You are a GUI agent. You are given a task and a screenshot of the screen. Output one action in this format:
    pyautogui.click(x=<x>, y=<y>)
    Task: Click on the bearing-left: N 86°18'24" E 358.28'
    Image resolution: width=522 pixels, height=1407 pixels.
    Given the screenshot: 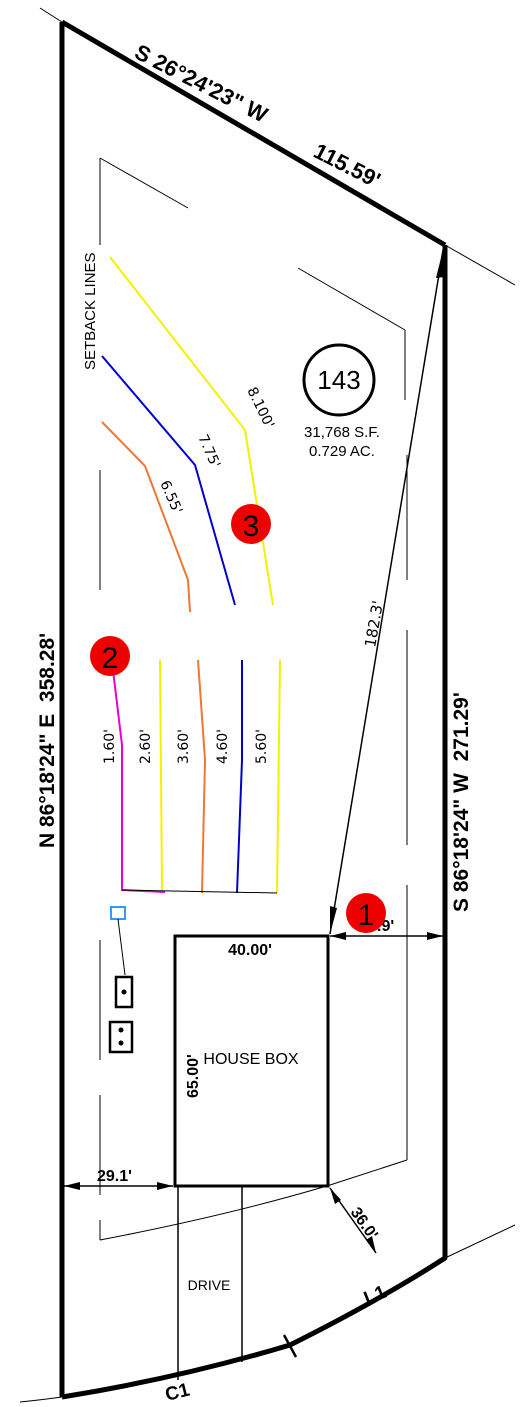 What is the action you would take?
    pyautogui.click(x=47, y=740)
    